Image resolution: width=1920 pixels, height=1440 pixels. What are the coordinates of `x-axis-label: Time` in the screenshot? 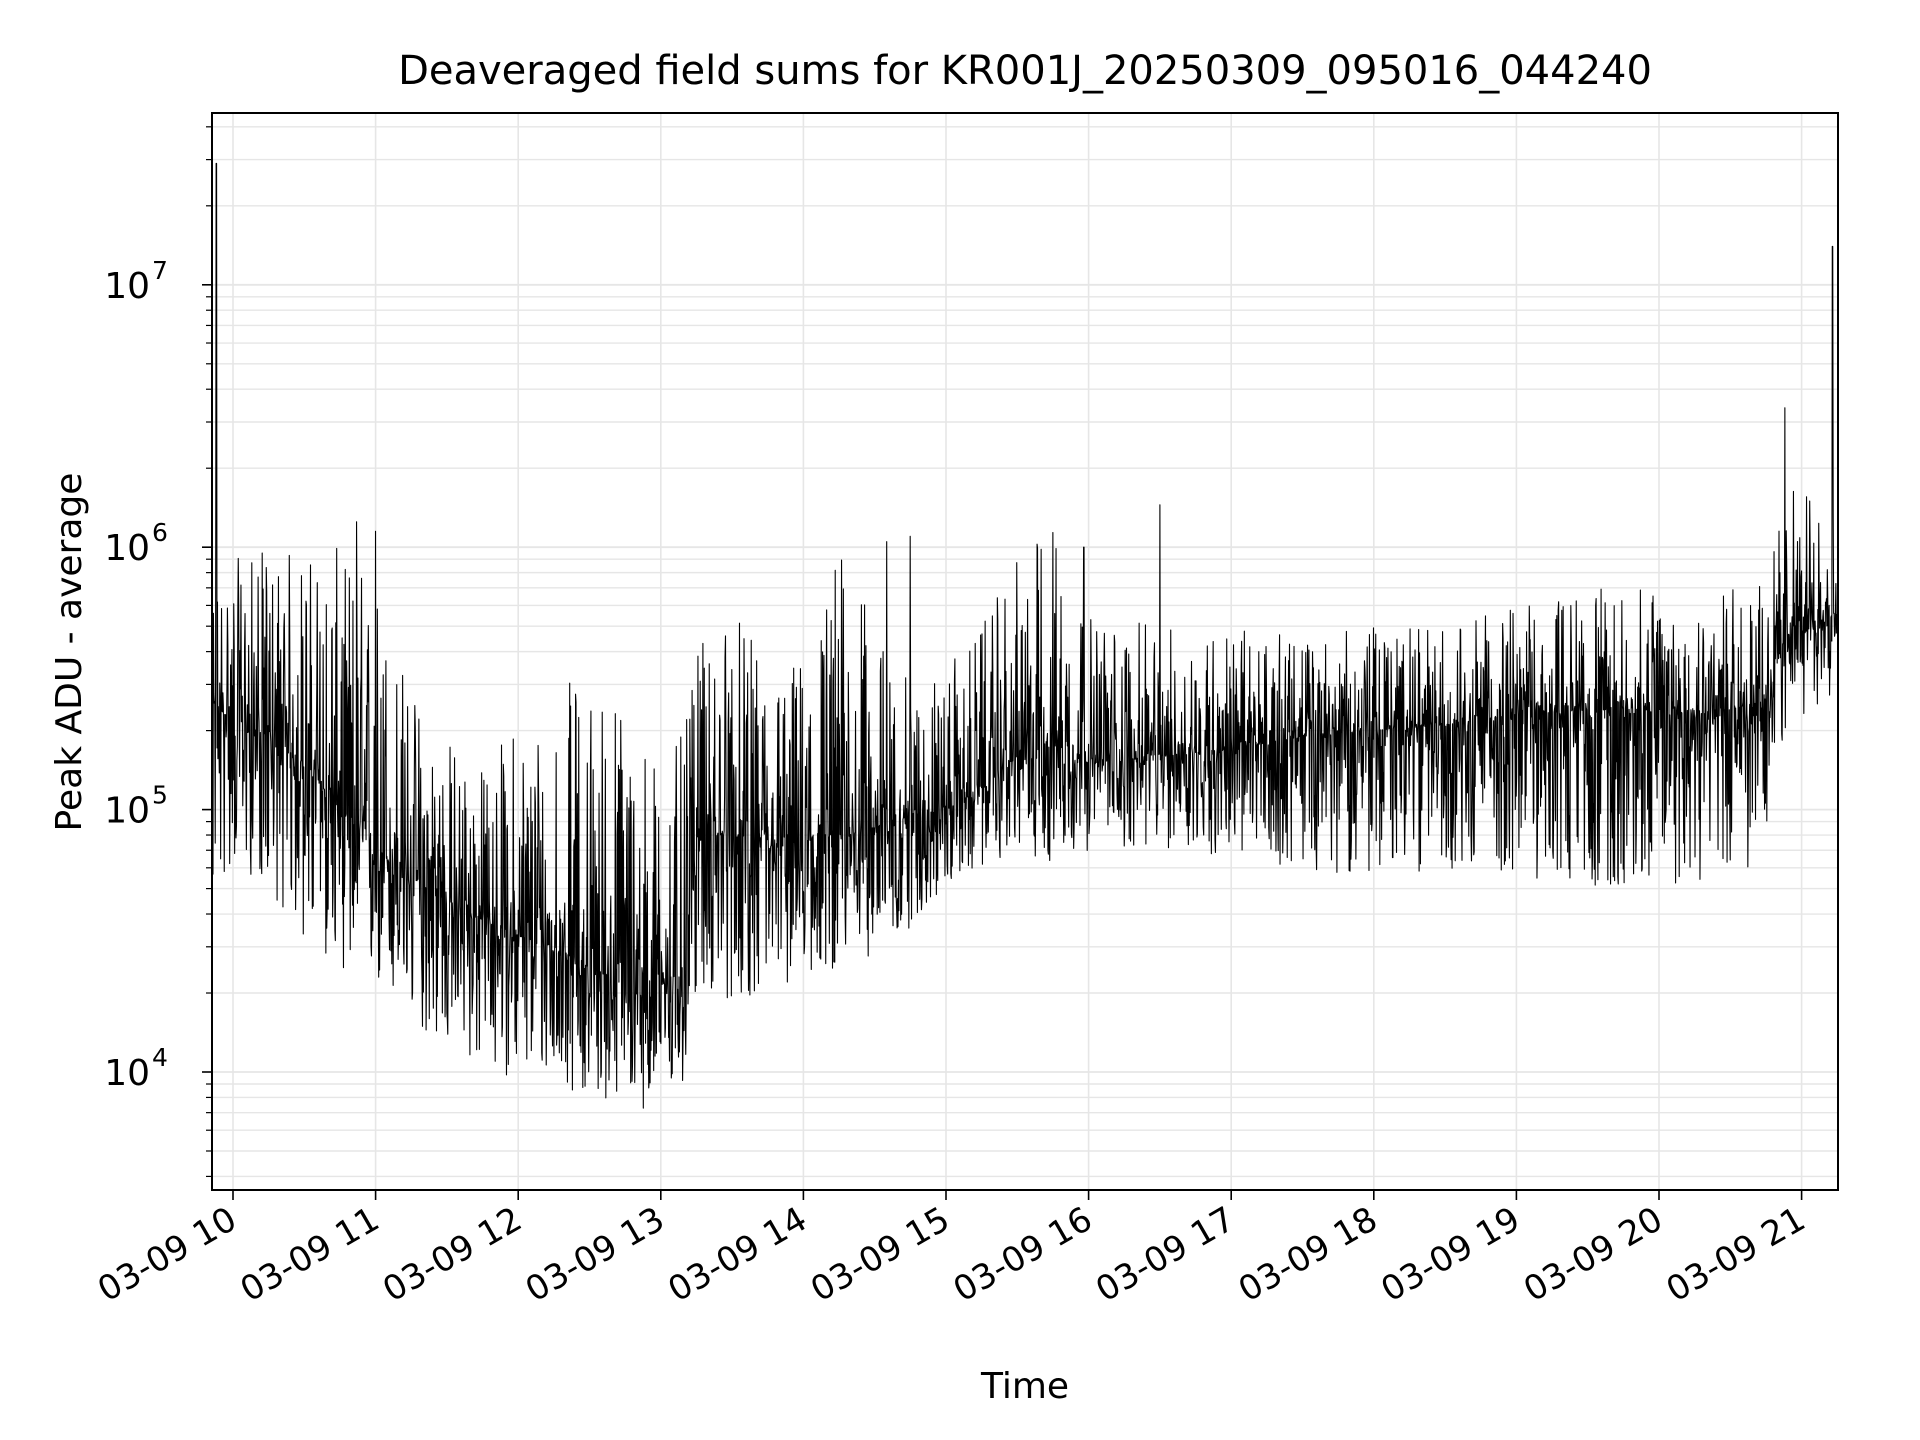 It's located at (1024, 1386).